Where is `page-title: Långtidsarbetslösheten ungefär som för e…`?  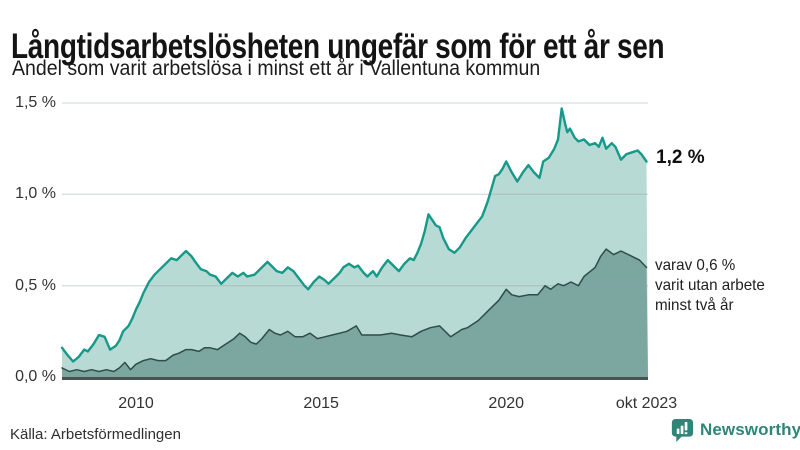 page-title: Långtidsarbetslösheten ungefär som för e… is located at coordinates (338, 47).